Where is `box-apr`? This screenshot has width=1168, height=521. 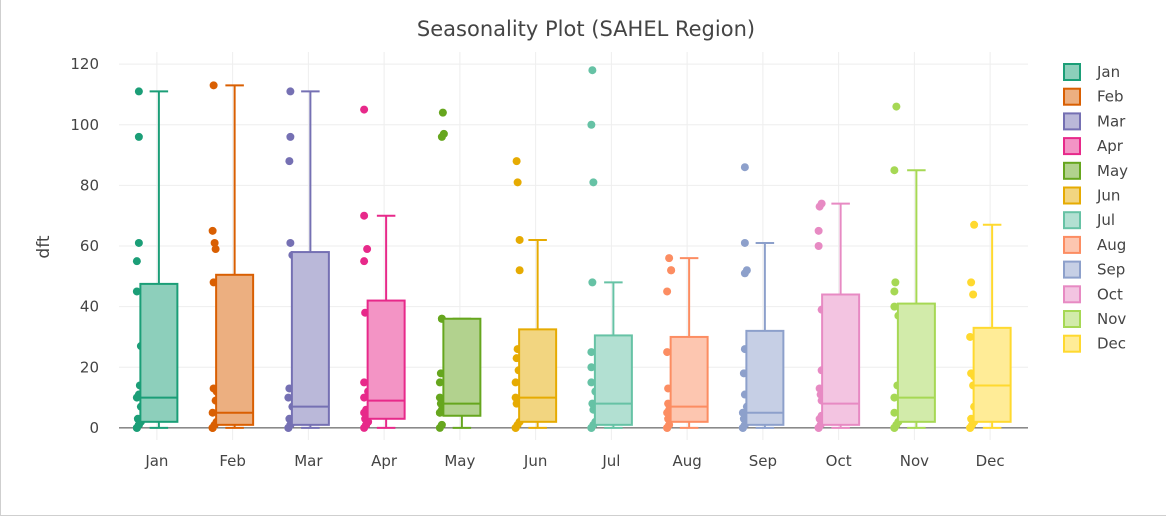 box-apr is located at coordinates (383, 268).